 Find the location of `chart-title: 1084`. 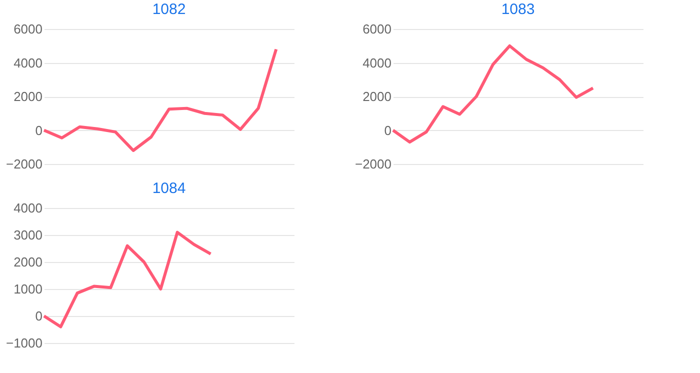

chart-title: 1084 is located at coordinates (169, 188).